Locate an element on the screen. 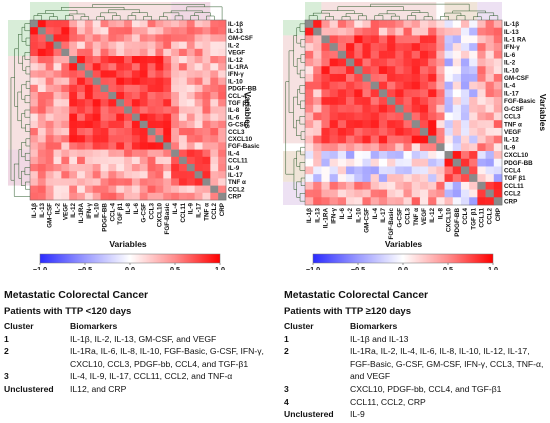 Image resolution: width=550 pixels, height=423 pixels. row-label: G-CSF is located at coordinates (238, 125).